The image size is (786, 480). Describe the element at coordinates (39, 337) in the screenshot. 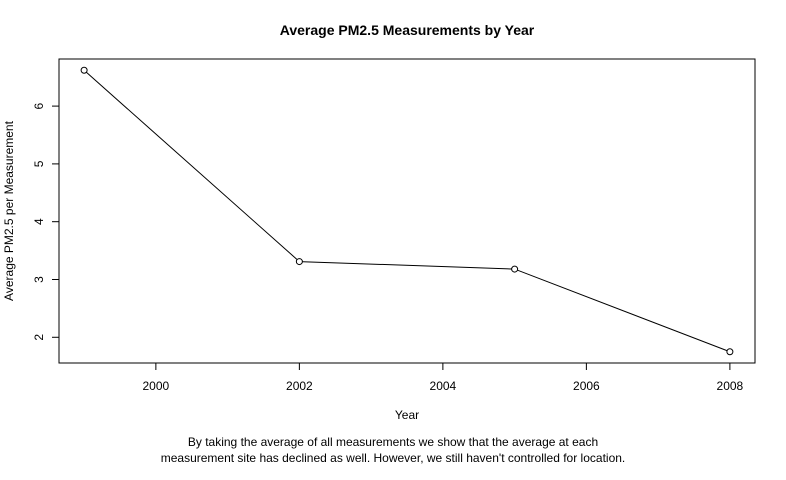

I see `y-tick-label: 2` at that location.